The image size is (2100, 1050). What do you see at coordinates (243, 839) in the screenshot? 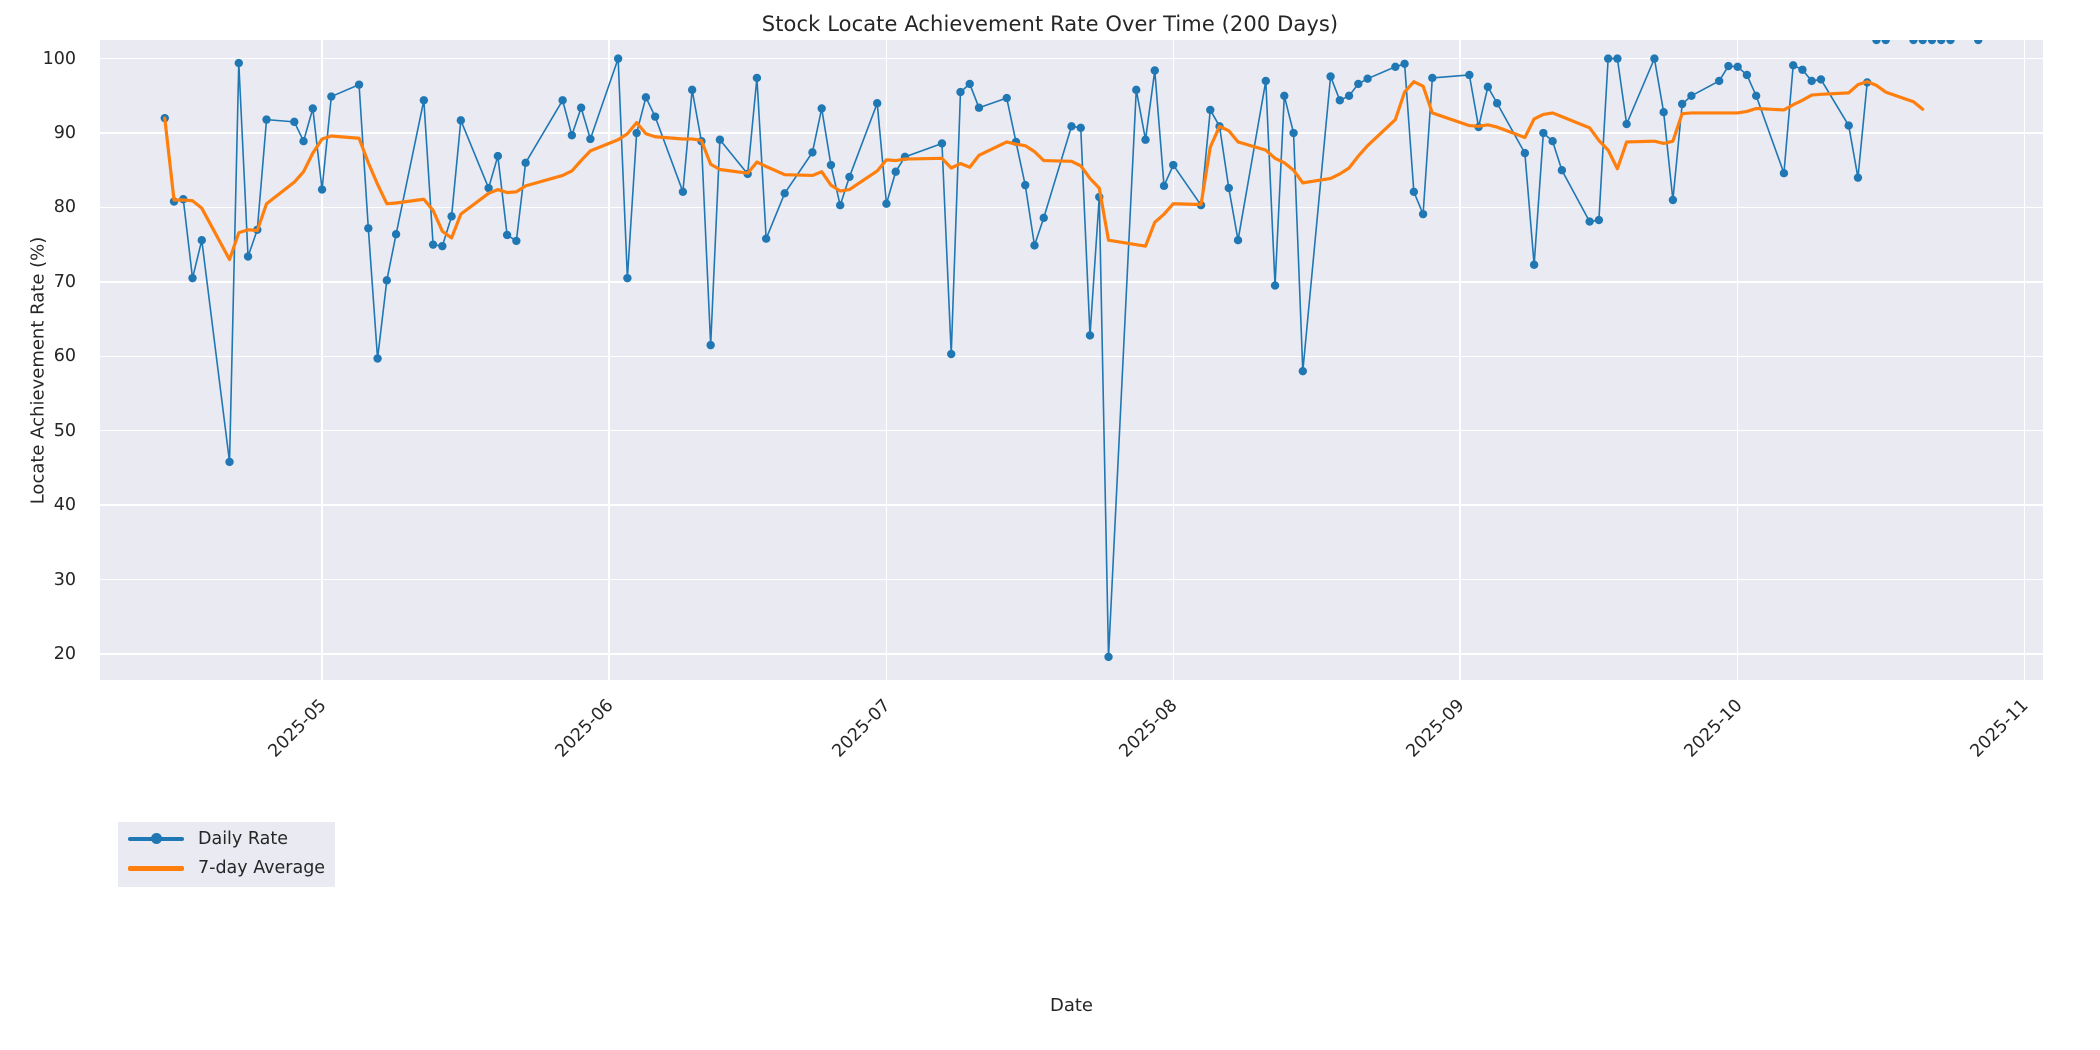
I see `legend-label: Daily Rate` at bounding box center [243, 839].